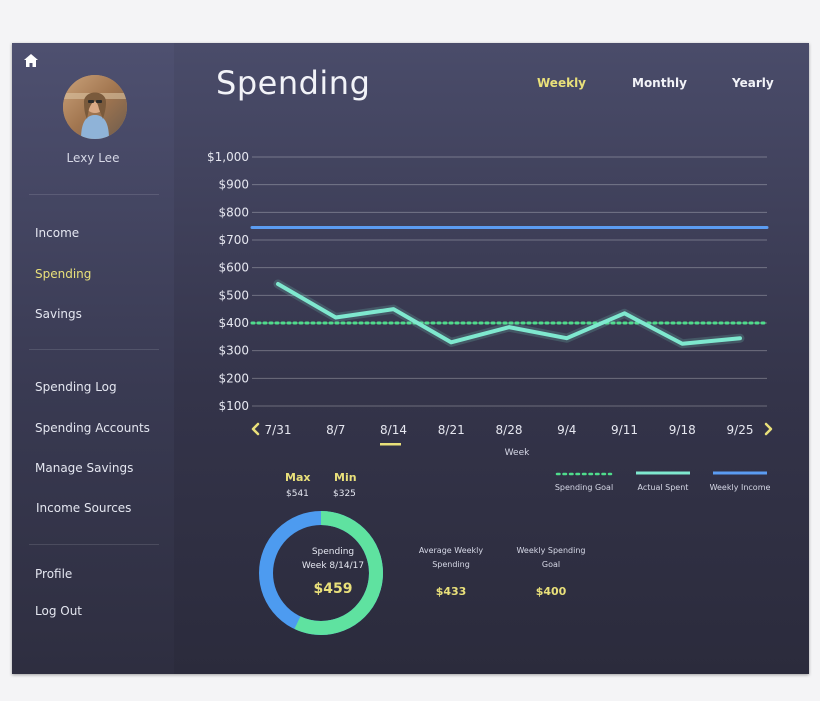  I want to click on donut-caption-line2: Week 8/14/17, so click(333, 566).